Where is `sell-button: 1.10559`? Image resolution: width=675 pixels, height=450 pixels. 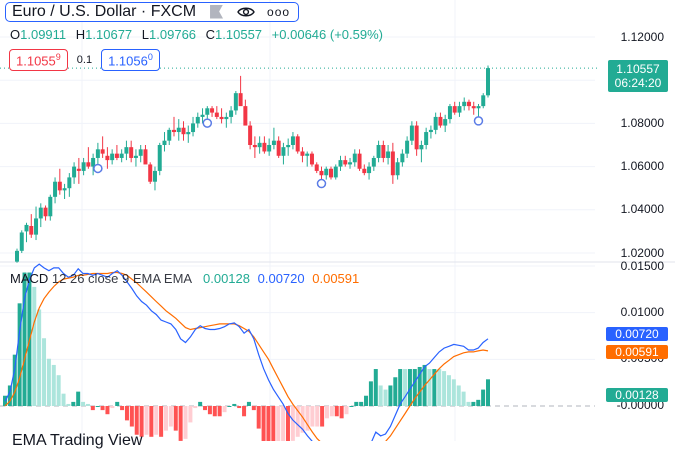
sell-button: 1.10559 is located at coordinates (38, 60).